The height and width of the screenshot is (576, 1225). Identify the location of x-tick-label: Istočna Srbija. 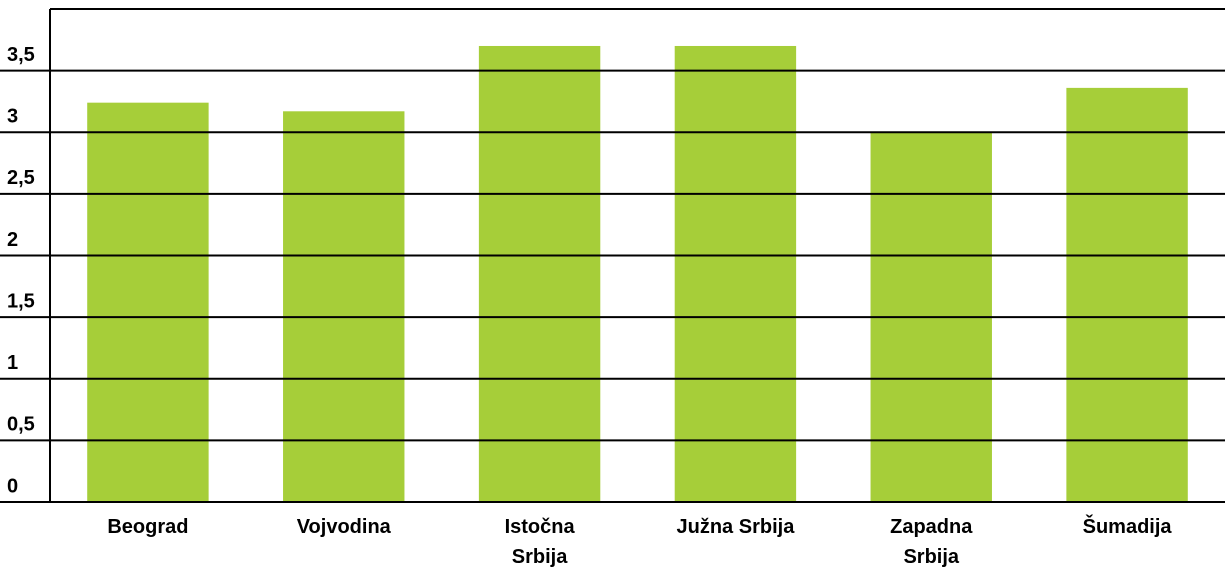
(539, 542).